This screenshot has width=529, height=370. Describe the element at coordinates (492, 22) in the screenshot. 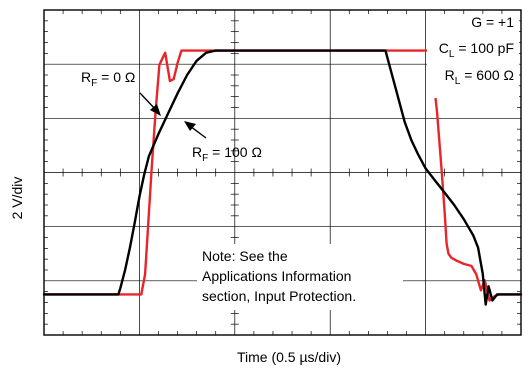

I see `condition-gain: G = +1` at that location.